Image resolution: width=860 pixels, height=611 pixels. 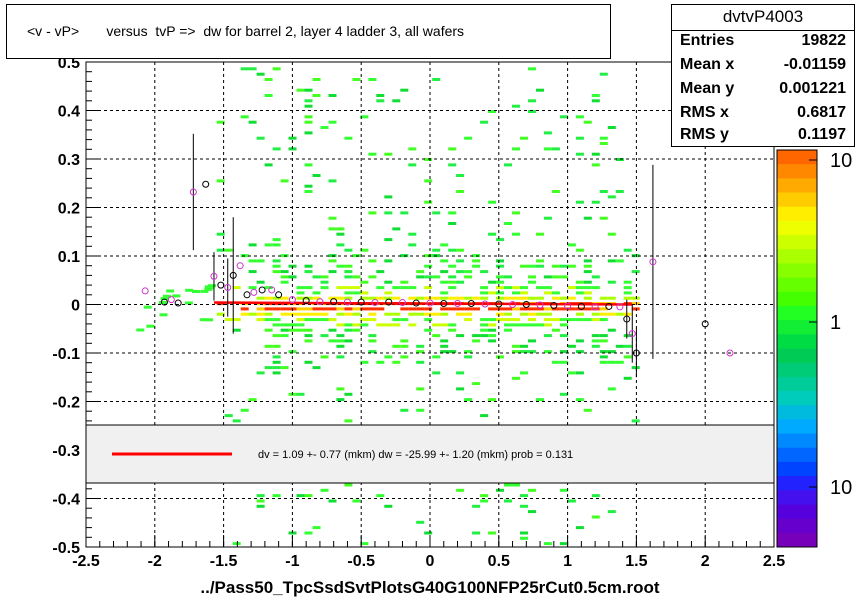 What do you see at coordinates (86, 561) in the screenshot?
I see `x-tick-label: -2.5` at bounding box center [86, 561].